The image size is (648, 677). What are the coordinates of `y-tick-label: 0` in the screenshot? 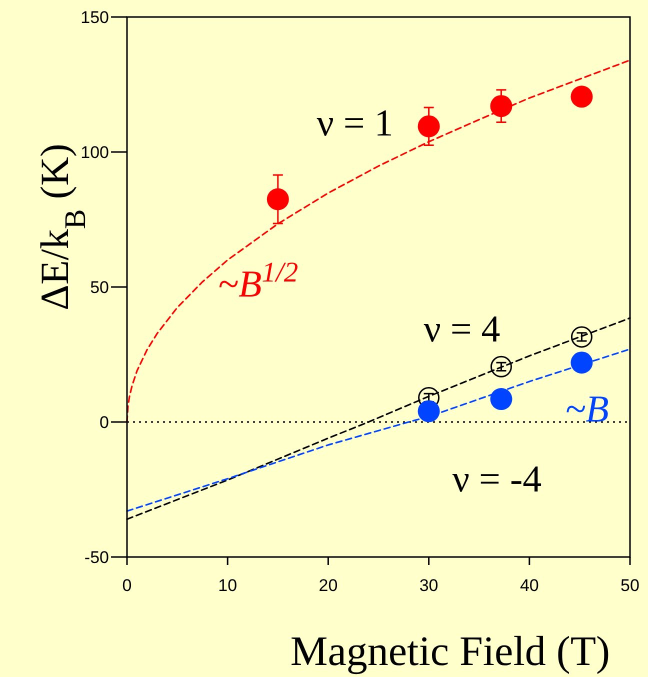 It's located at (104, 422).